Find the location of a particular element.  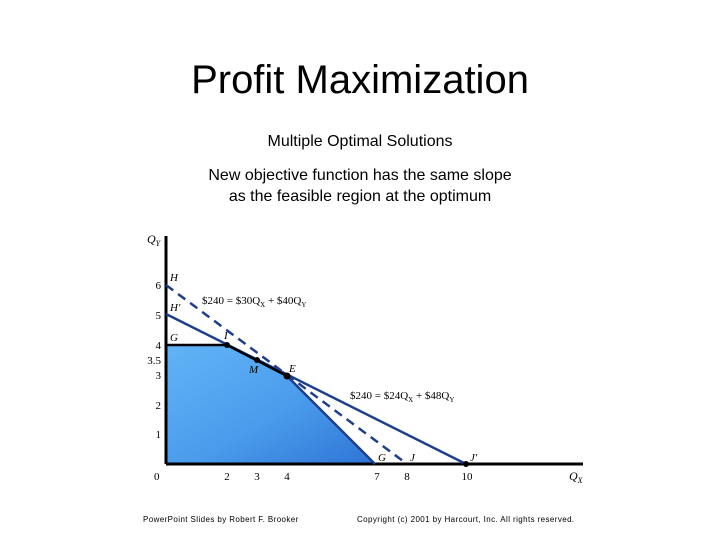

point-e is located at coordinates (287, 376).